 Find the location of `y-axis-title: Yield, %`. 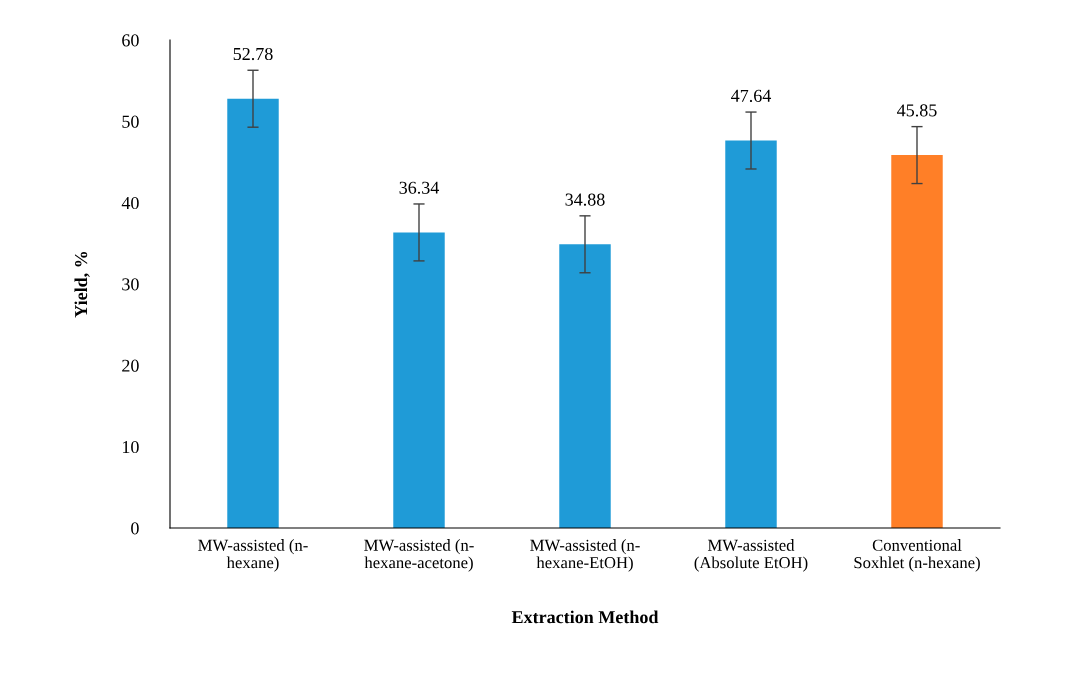

y-axis-title: Yield, % is located at coordinates (82, 284).